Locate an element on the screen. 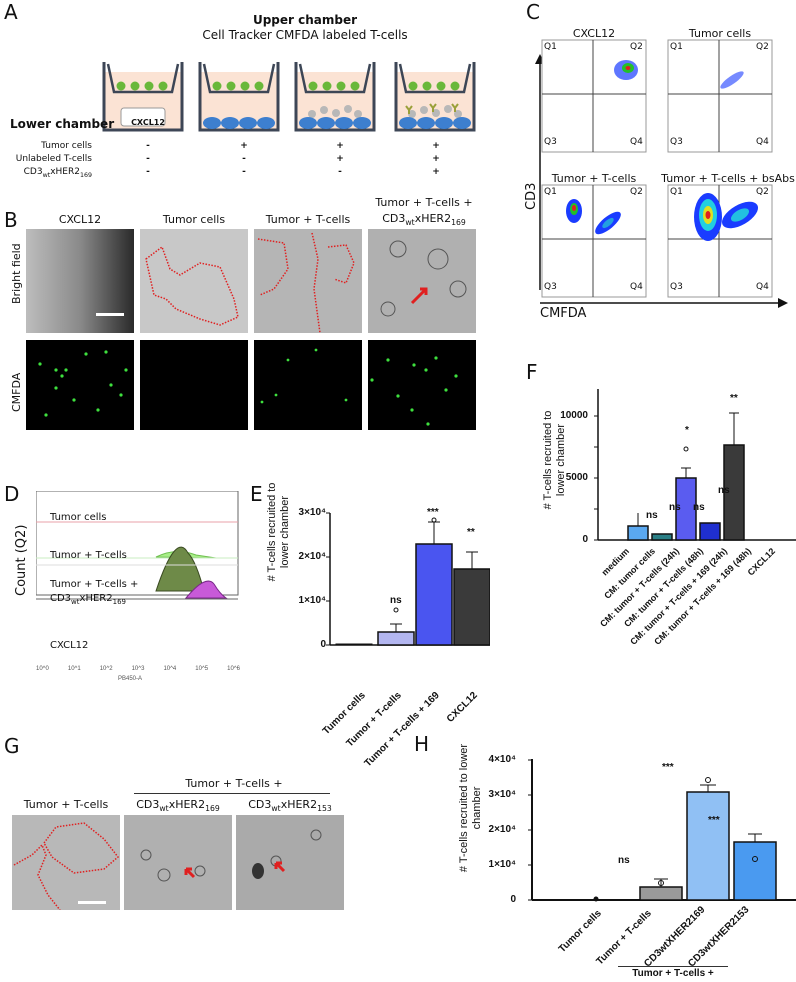  panel-label-f: F is located at coordinates (532, 372).